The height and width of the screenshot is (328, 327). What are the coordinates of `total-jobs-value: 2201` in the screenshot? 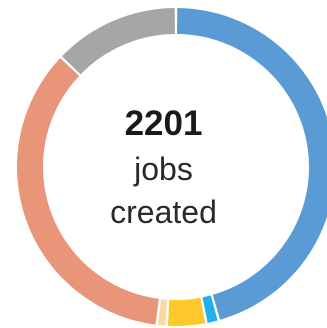 It's located at (163, 123).